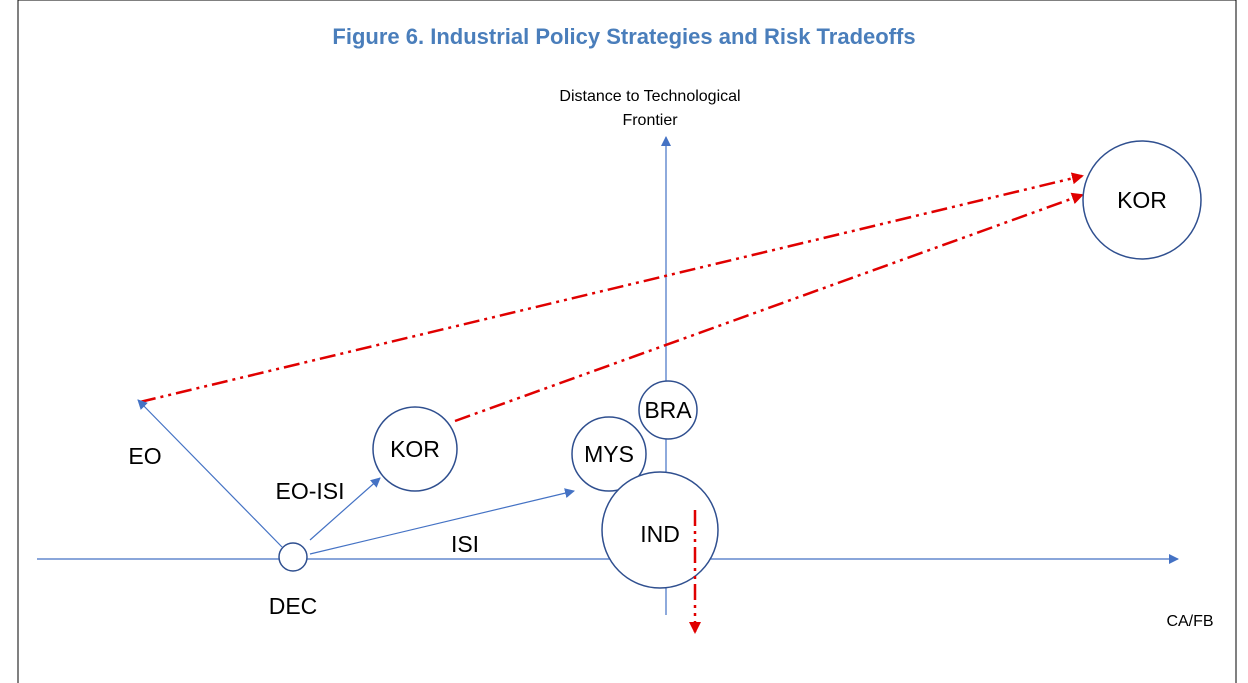  What do you see at coordinates (309, 491) in the screenshot?
I see `arrow-label: EO-ISI` at bounding box center [309, 491].